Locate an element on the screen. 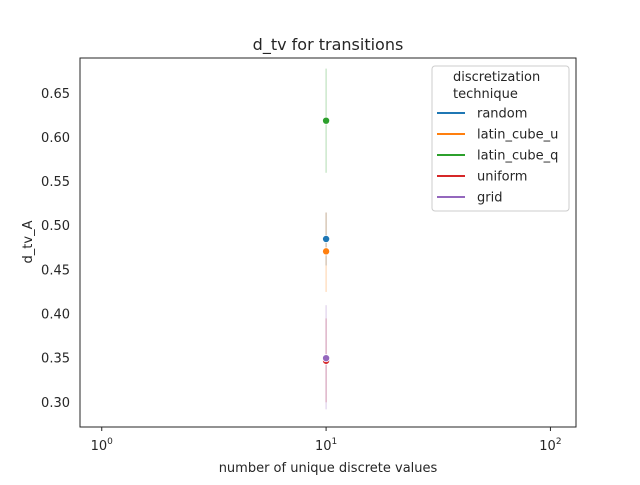 Image resolution: width=640 pixels, height=485 pixels. chart-title: d_tv for transitions is located at coordinates (328, 45).